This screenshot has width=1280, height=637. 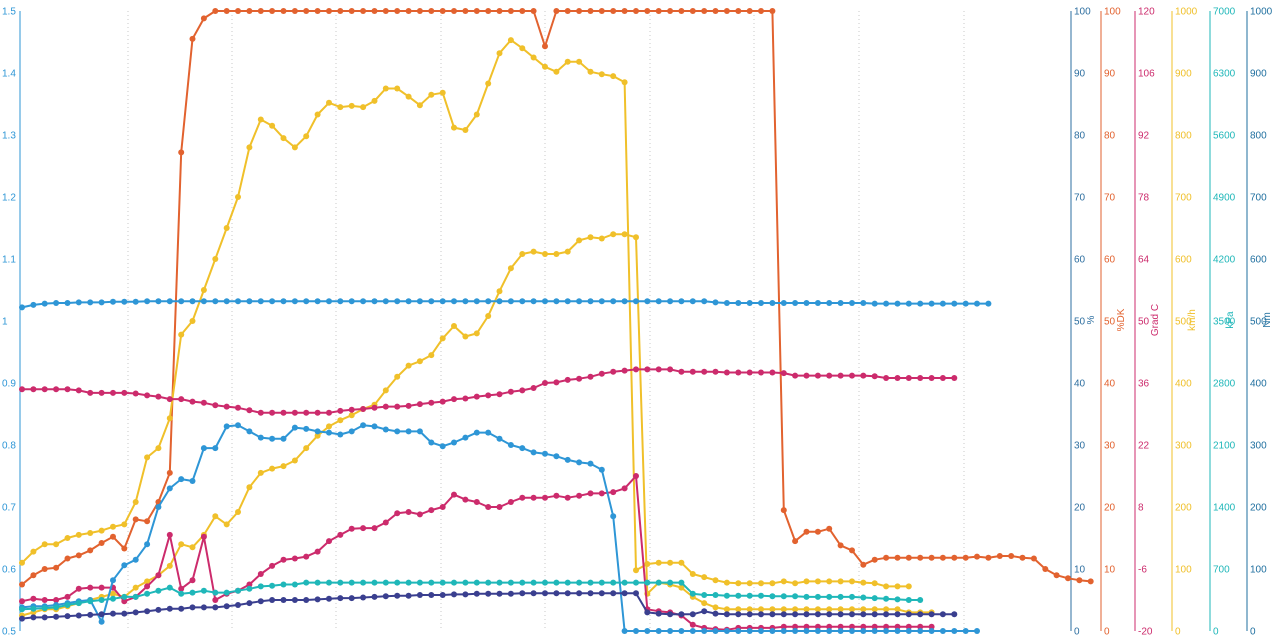 What do you see at coordinates (1080, 74) in the screenshot?
I see `axis-tick-label: 90` at bounding box center [1080, 74].